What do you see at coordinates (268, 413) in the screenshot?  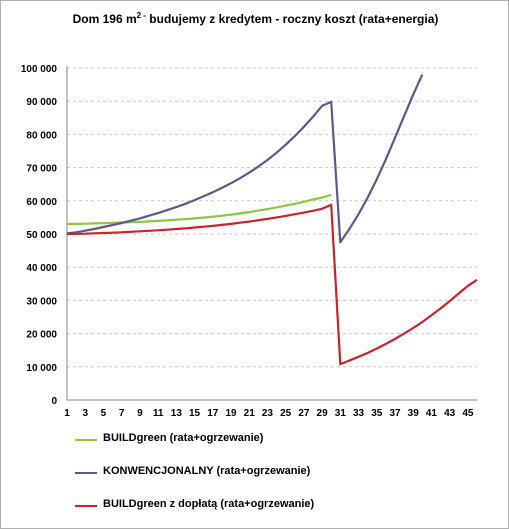 I see `x-tick-label: 23` at bounding box center [268, 413].